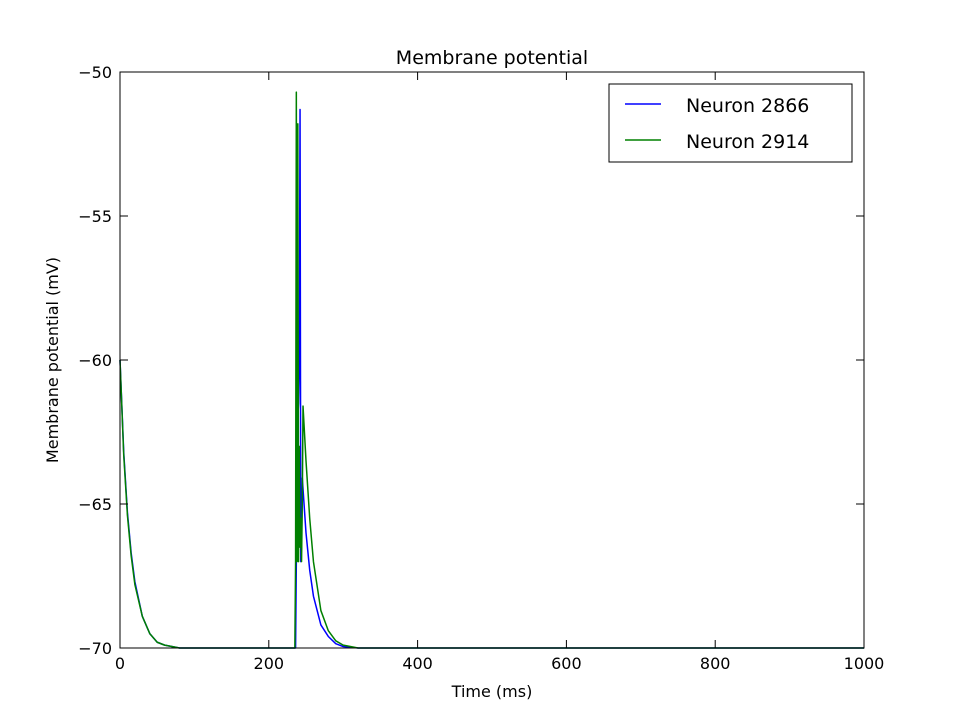 Image resolution: width=960 pixels, height=720 pixels. What do you see at coordinates (95, 360) in the screenshot?
I see `y-tick-label: −60` at bounding box center [95, 360].